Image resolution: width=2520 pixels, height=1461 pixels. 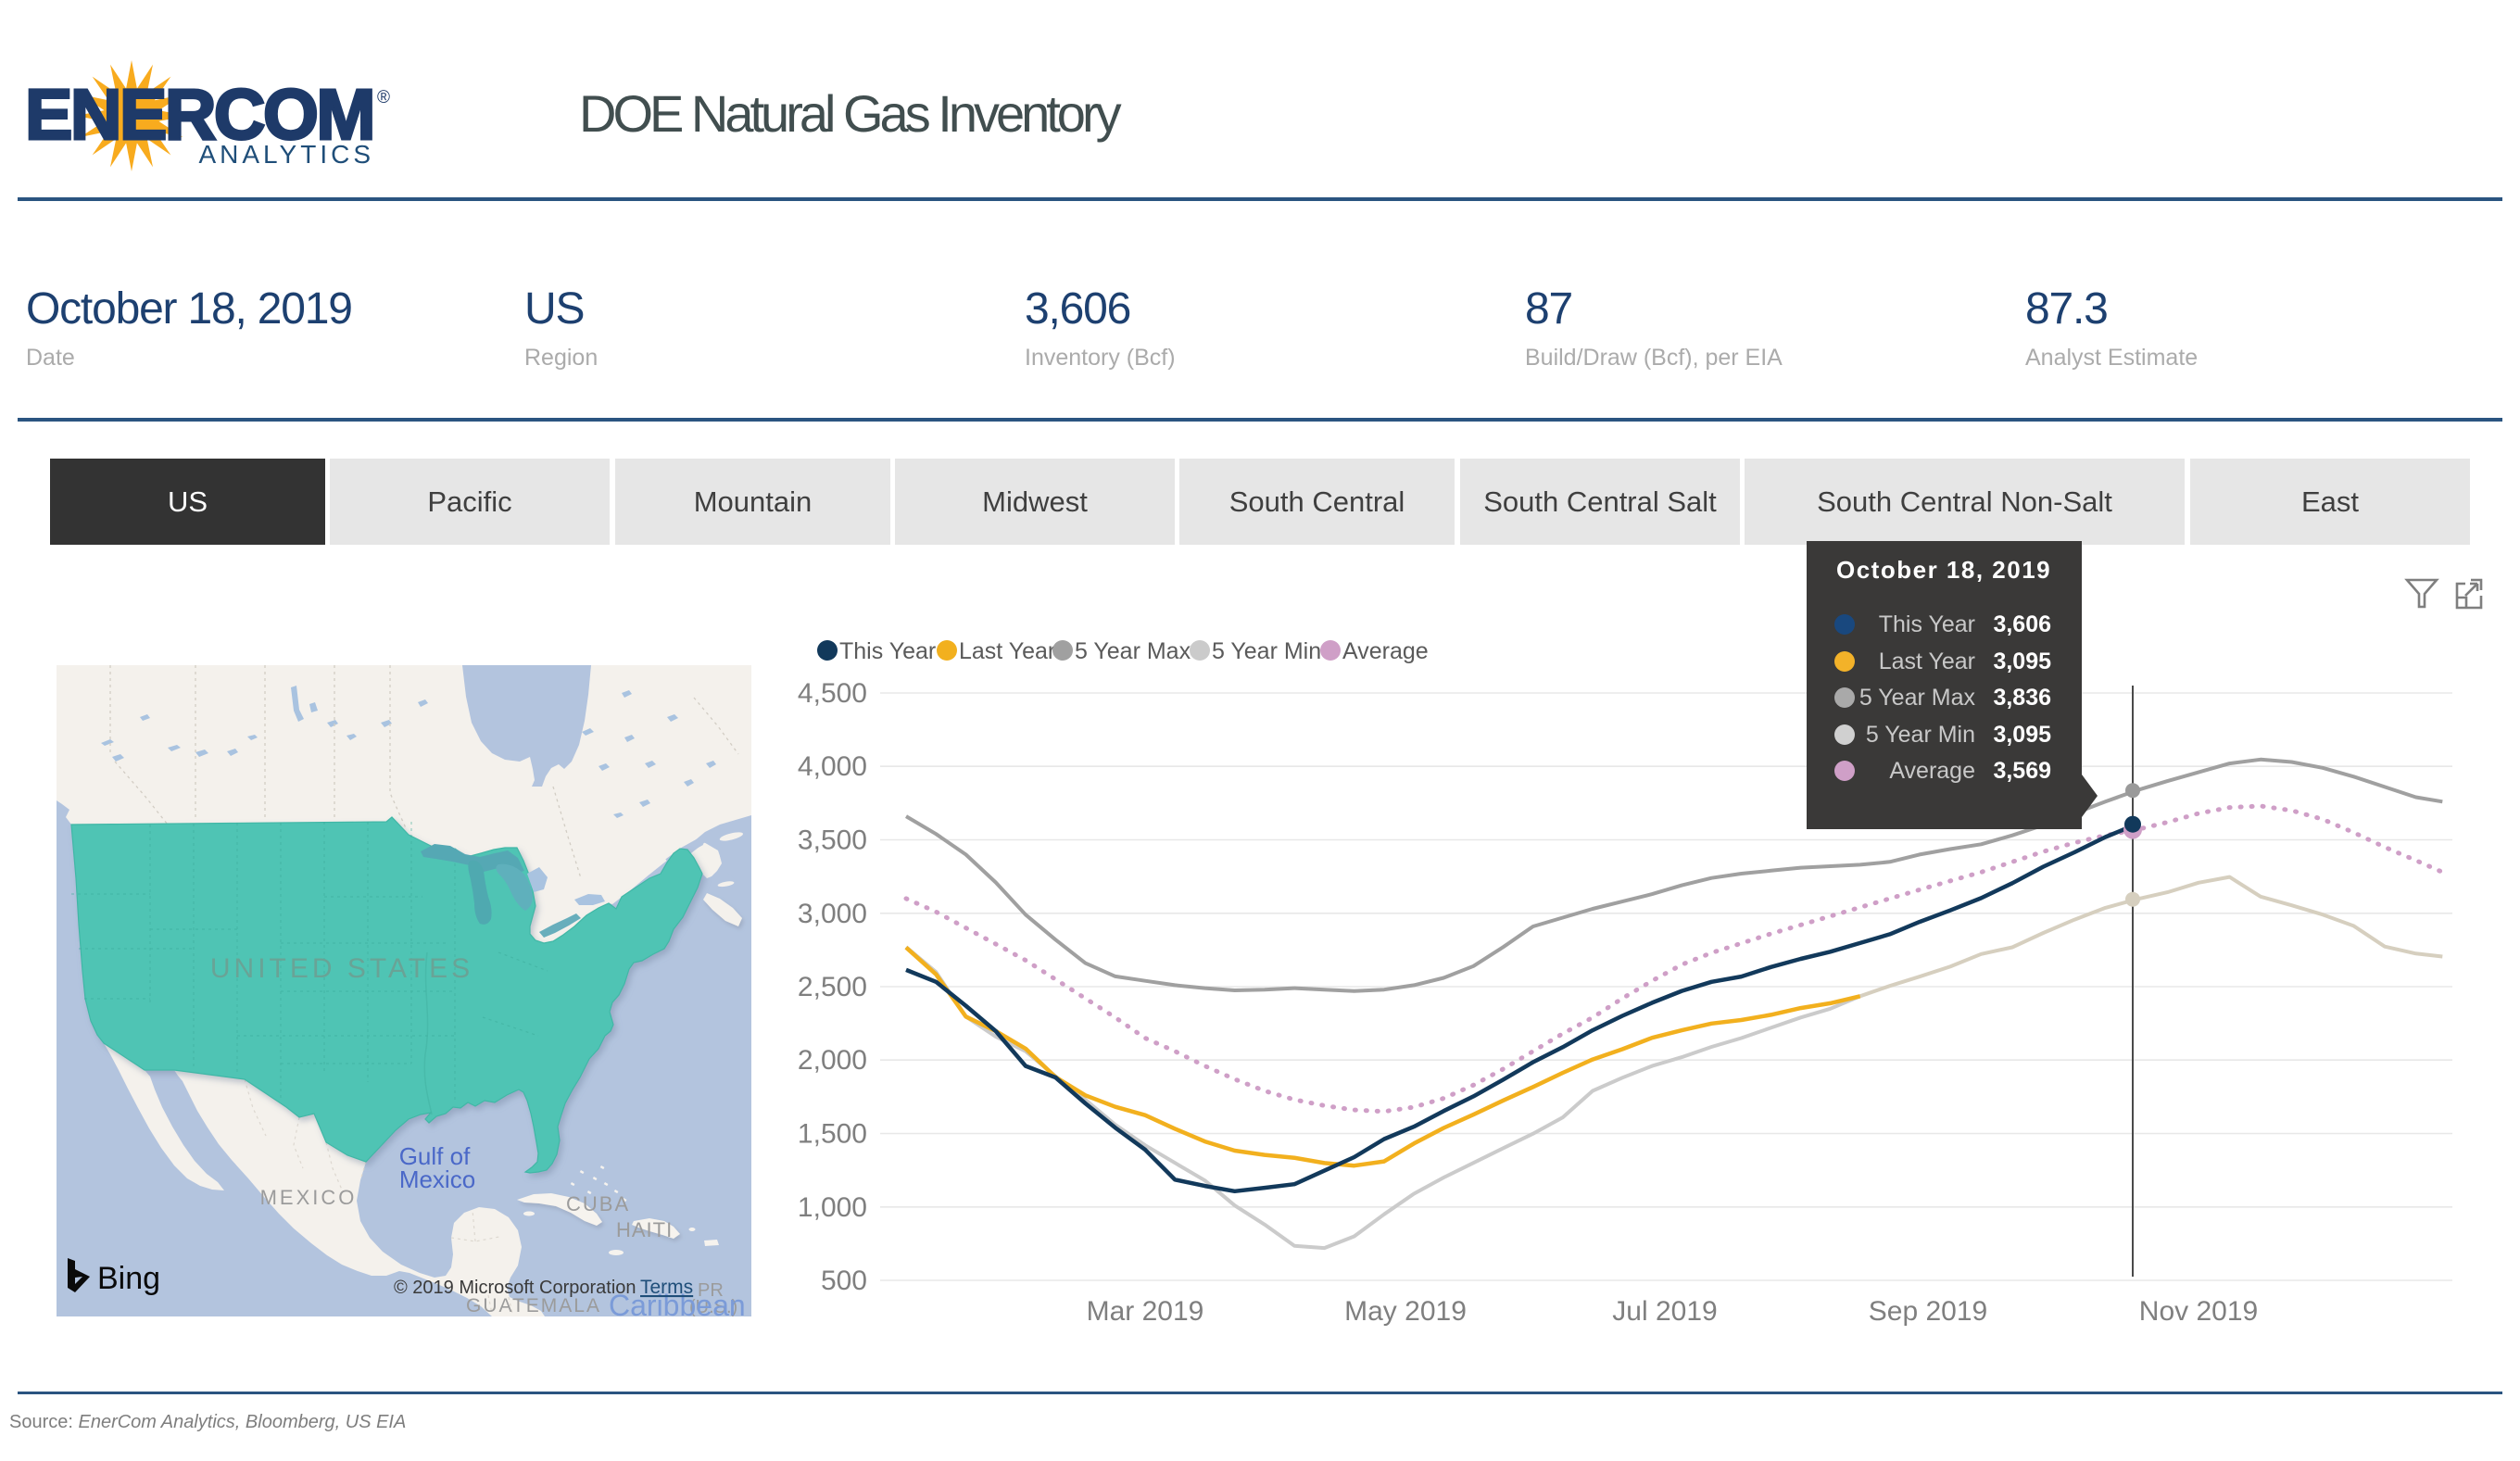 What do you see at coordinates (128, 1278) in the screenshot?
I see `svg-text: Bing` at bounding box center [128, 1278].